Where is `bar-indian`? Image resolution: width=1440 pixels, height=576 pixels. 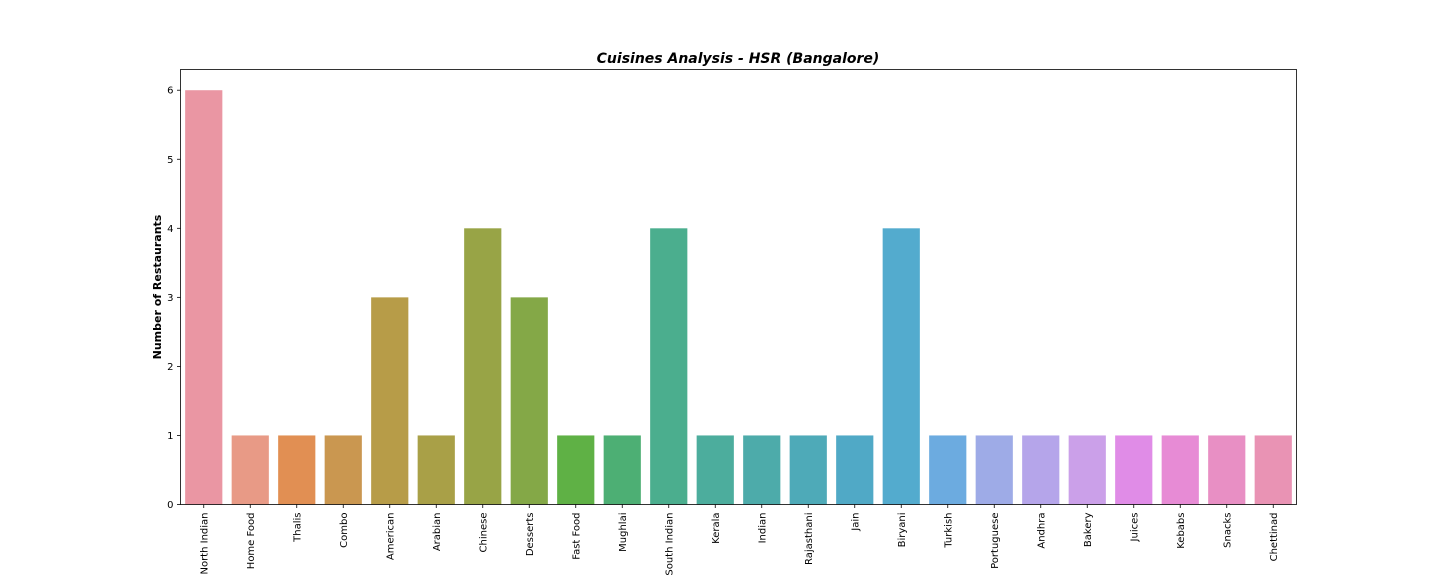 bar-indian is located at coordinates (762, 470).